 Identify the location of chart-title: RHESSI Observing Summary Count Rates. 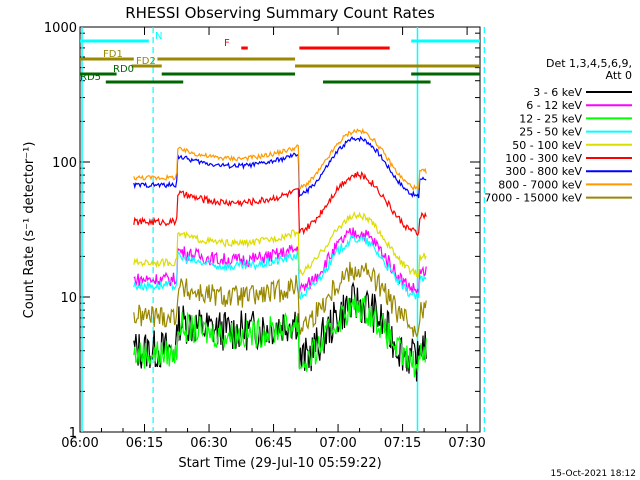
(280, 13).